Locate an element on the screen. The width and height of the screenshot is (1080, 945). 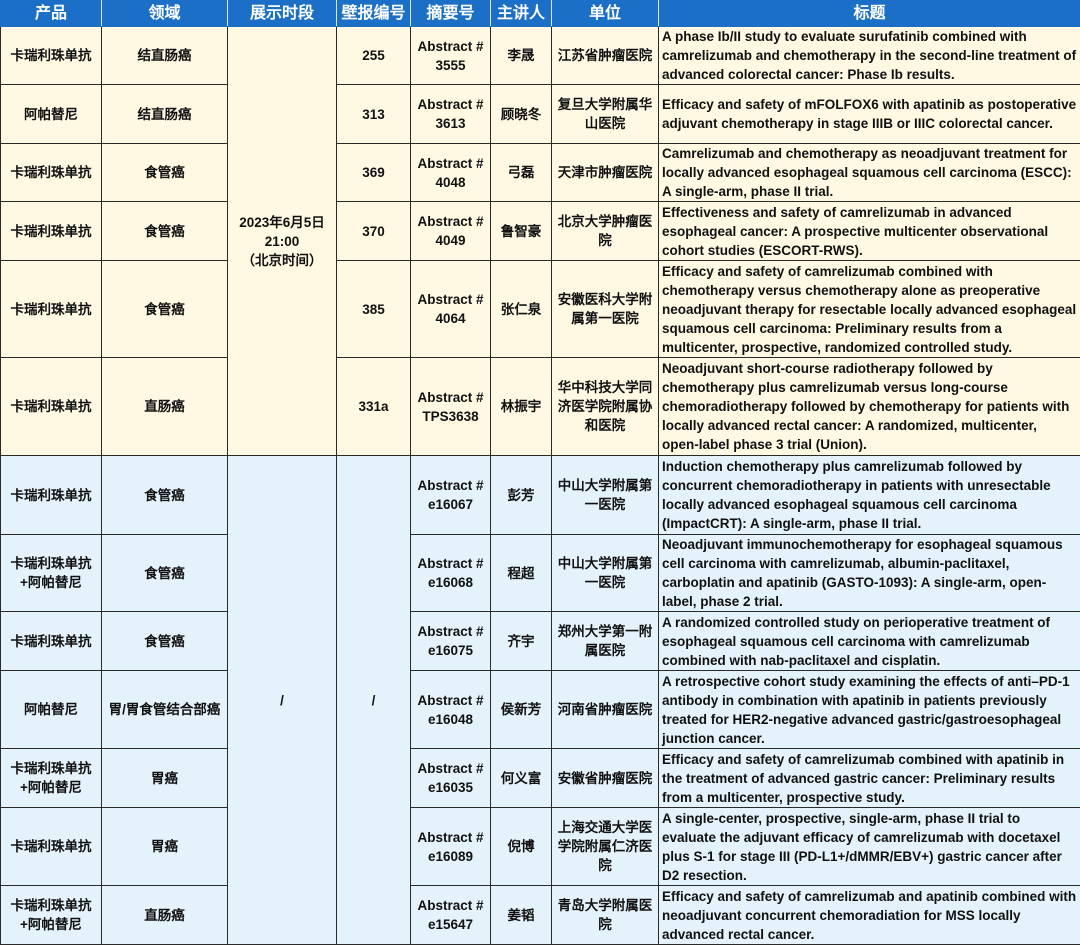
speaker-cell: 姜韬 is located at coordinates (521, 915).